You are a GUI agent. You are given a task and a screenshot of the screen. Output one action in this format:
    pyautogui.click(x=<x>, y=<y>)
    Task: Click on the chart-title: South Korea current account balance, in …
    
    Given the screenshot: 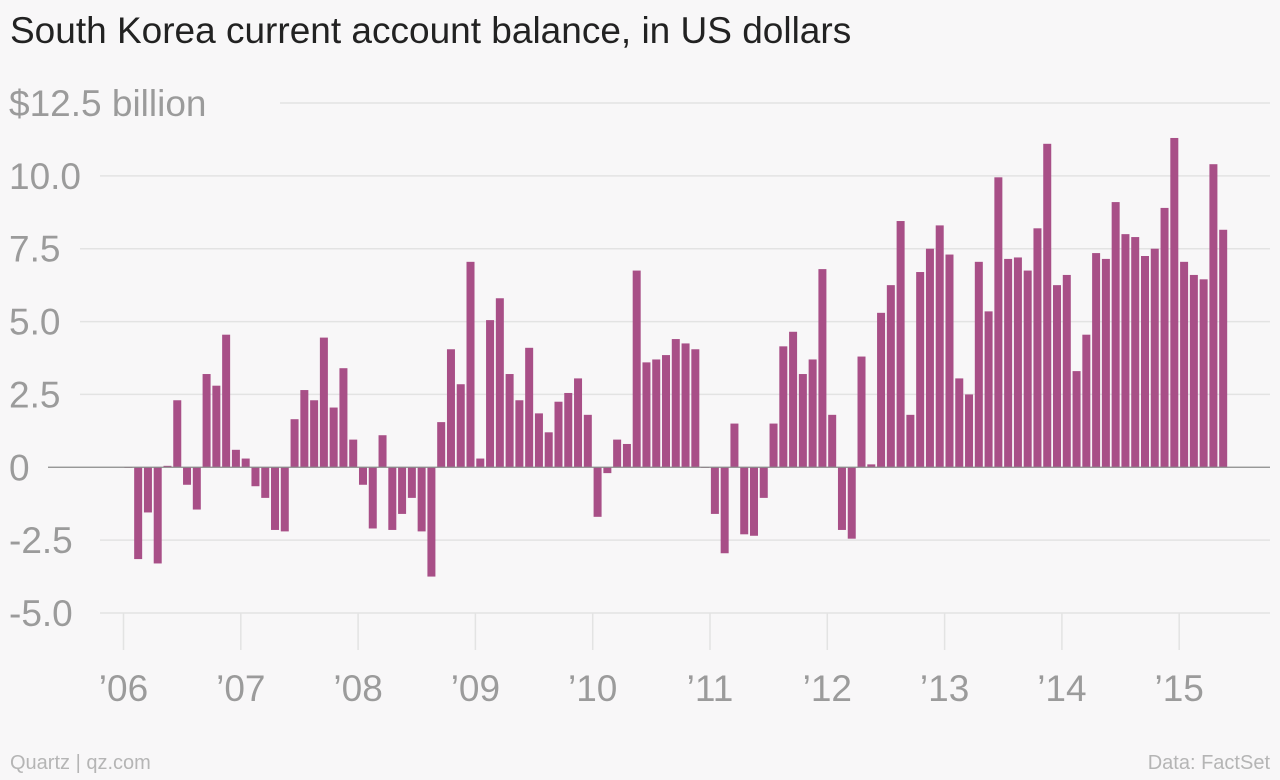 What is the action you would take?
    pyautogui.click(x=431, y=30)
    